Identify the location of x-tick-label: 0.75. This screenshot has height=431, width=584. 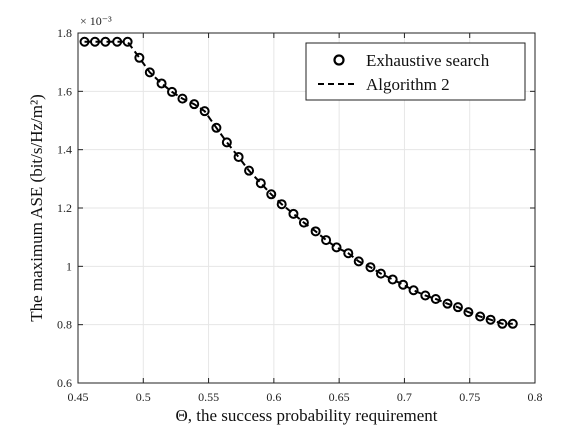
(469, 397).